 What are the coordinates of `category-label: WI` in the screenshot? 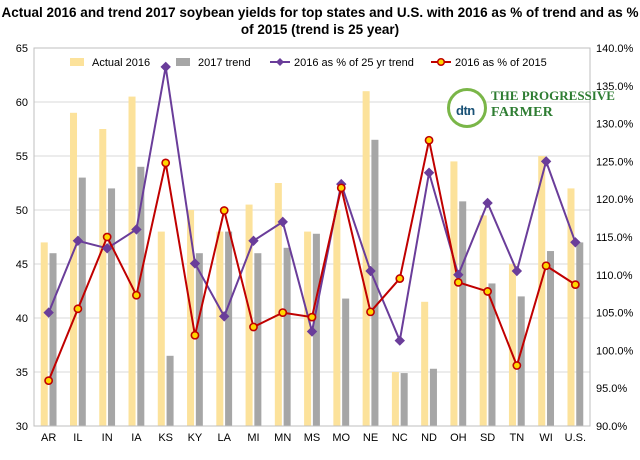 It's located at (545, 438).